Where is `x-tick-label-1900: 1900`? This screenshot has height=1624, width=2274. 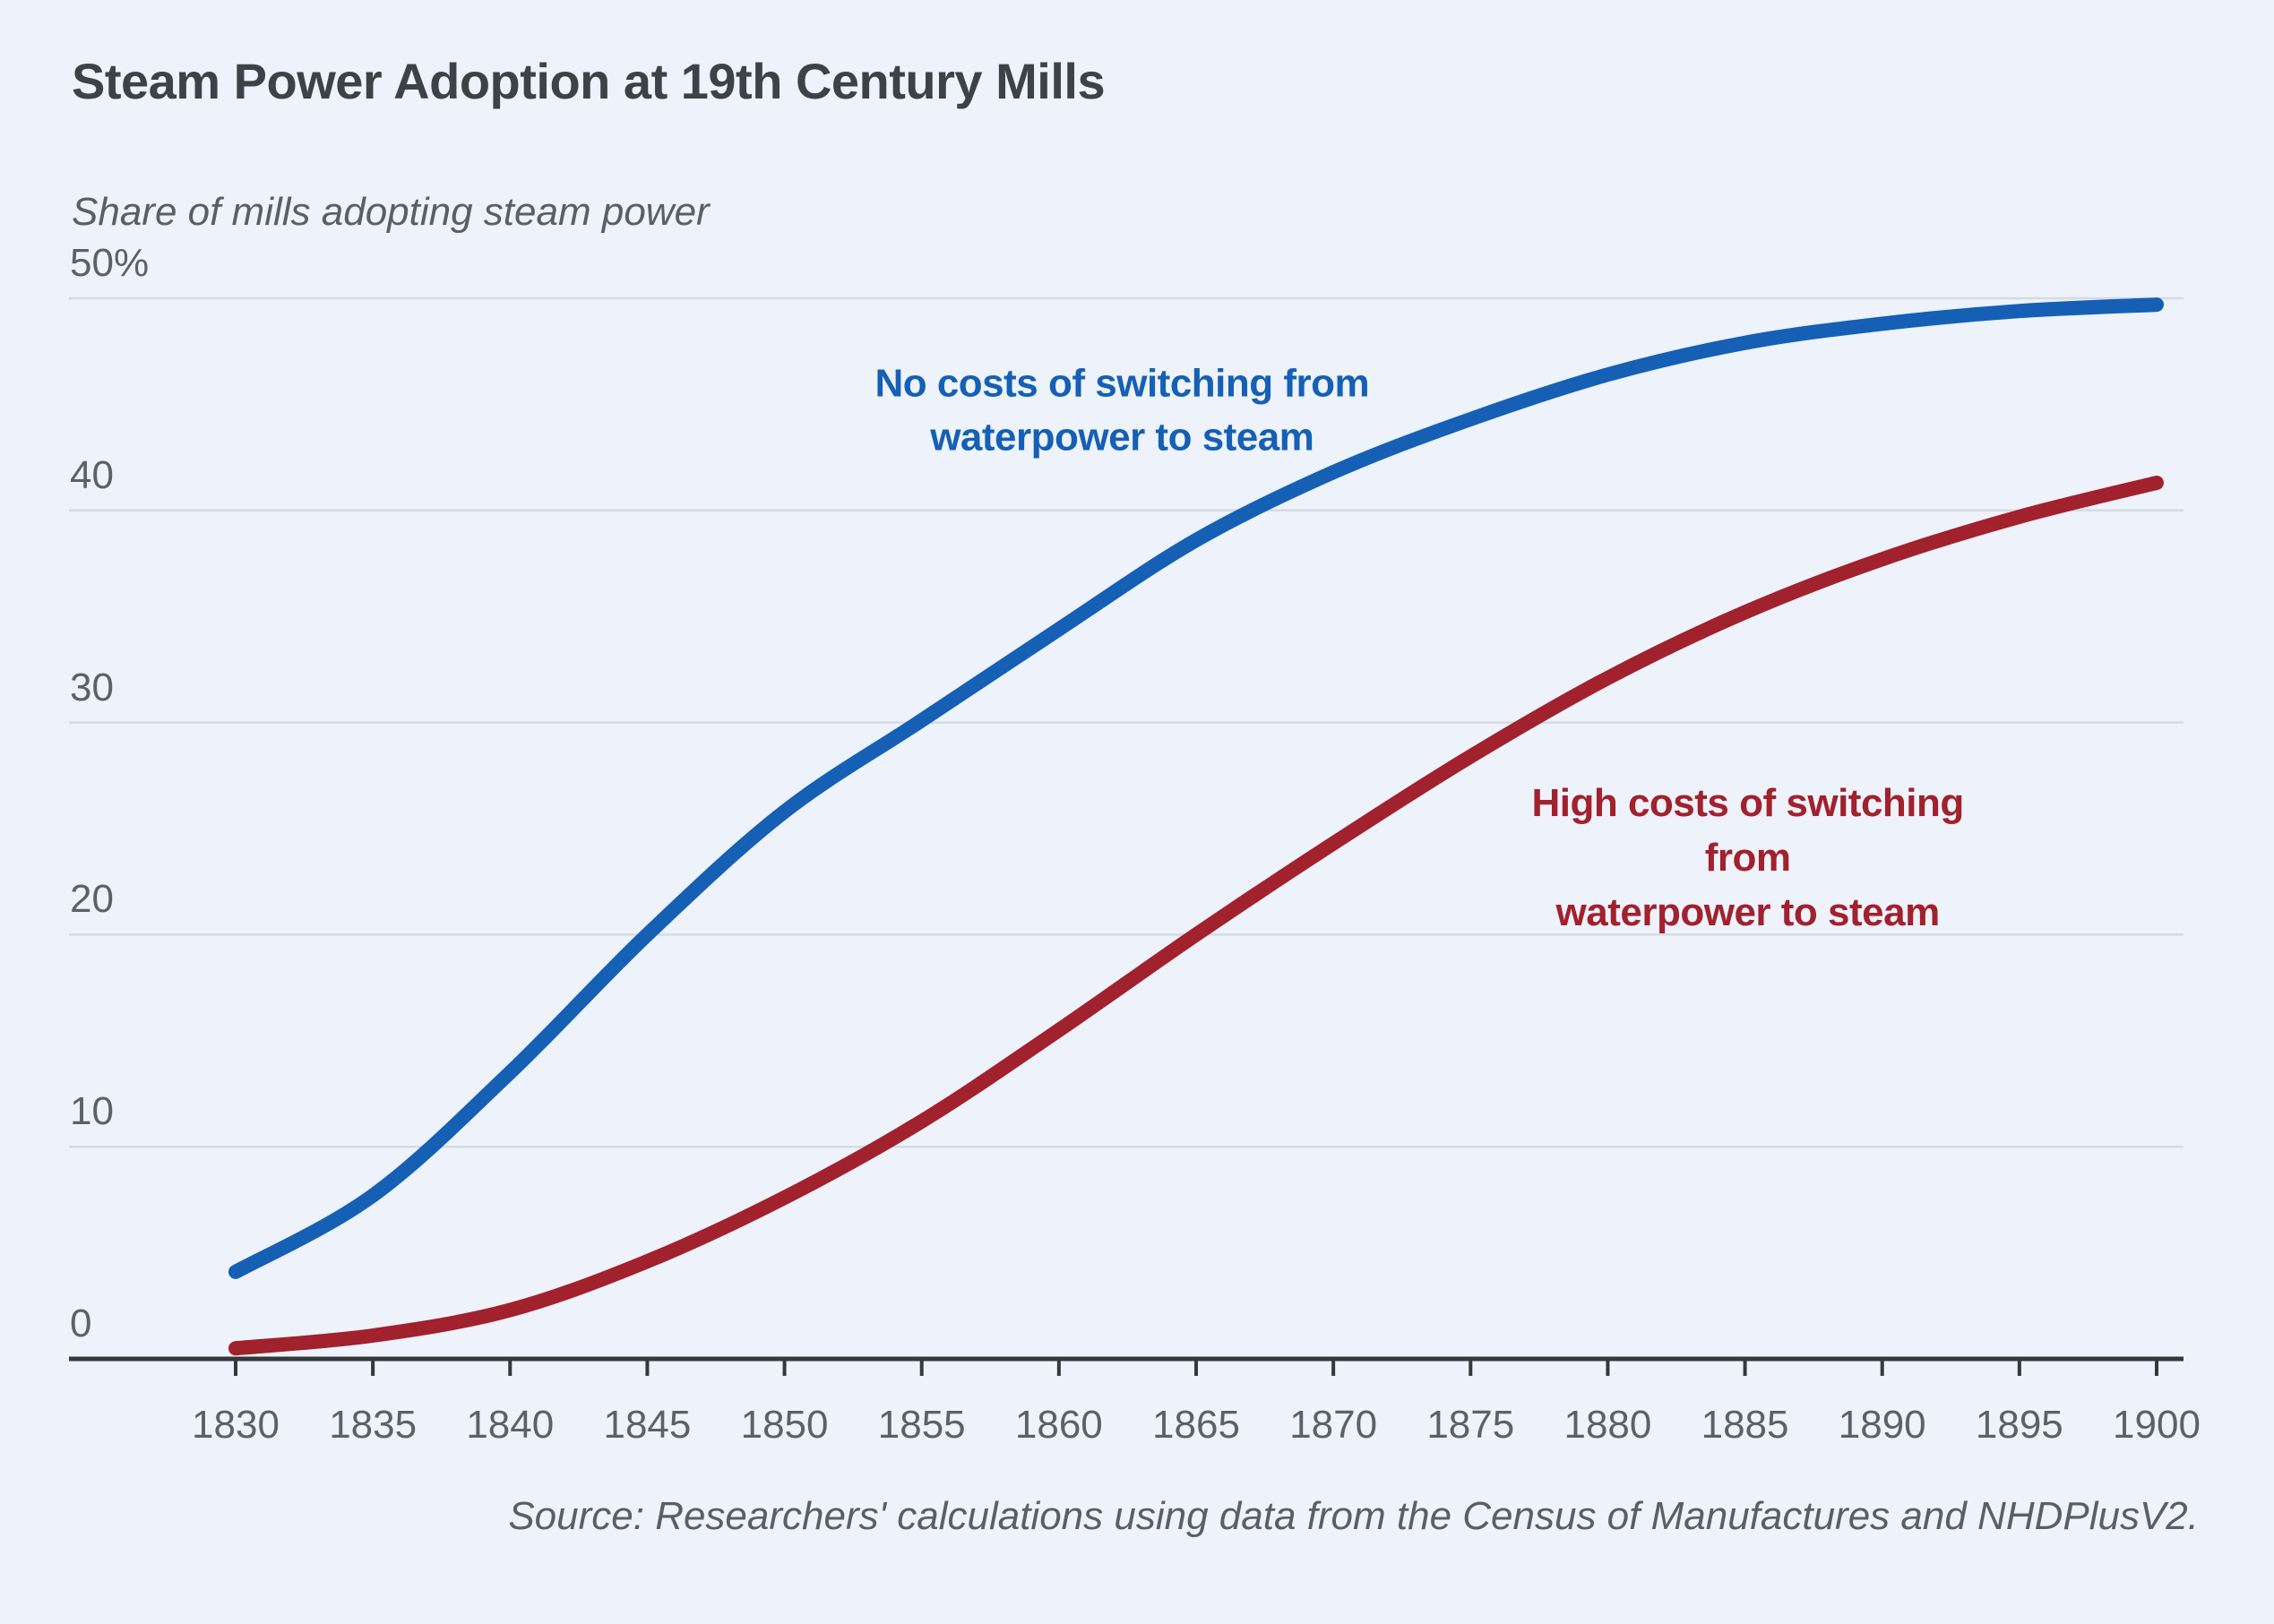 x-tick-label-1900: 1900 is located at coordinates (2157, 1425).